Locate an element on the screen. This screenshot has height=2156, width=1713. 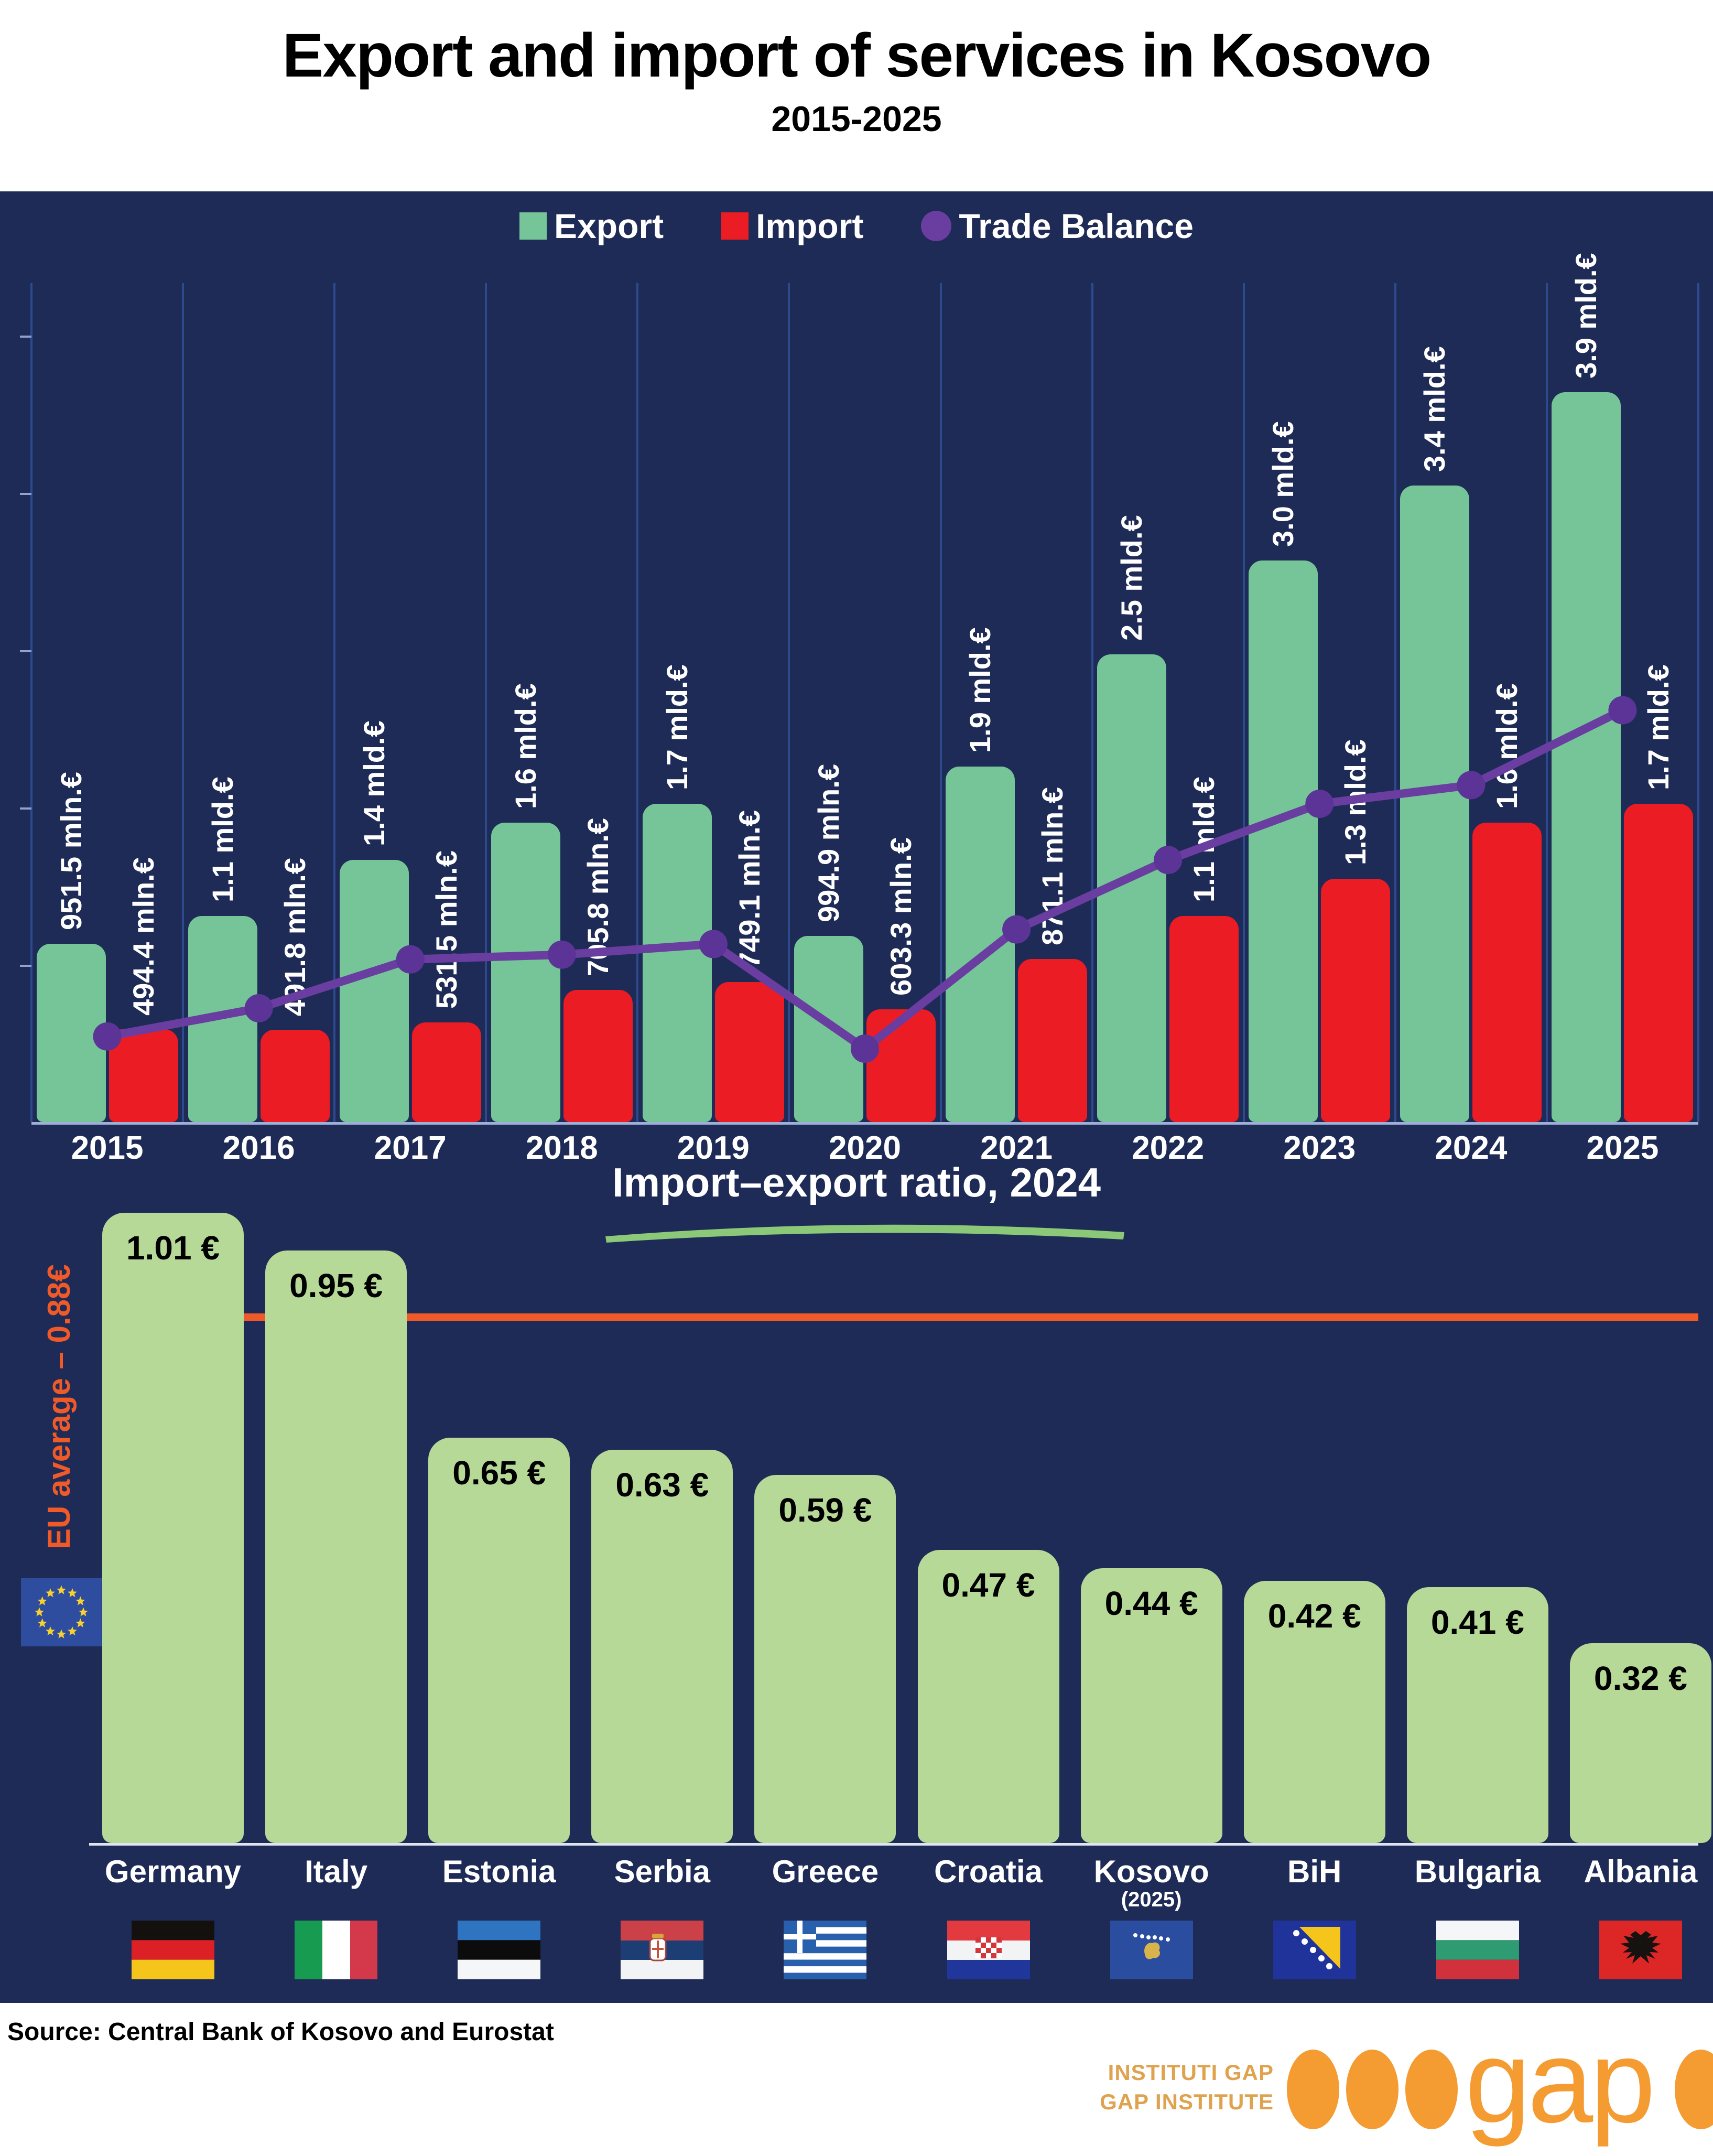
export-bar-2023 is located at coordinates (1283, 841).